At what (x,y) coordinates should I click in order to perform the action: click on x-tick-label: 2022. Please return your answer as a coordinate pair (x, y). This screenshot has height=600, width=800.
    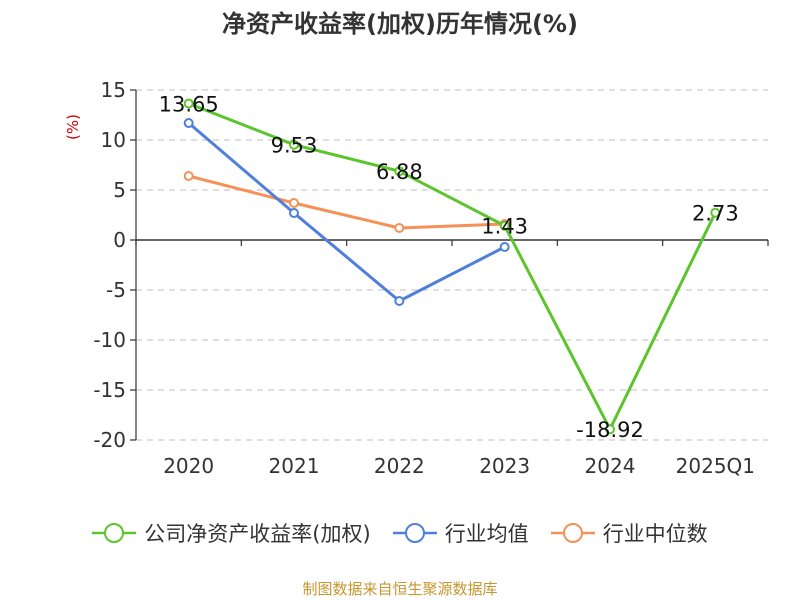
    Looking at the image, I should click on (399, 466).